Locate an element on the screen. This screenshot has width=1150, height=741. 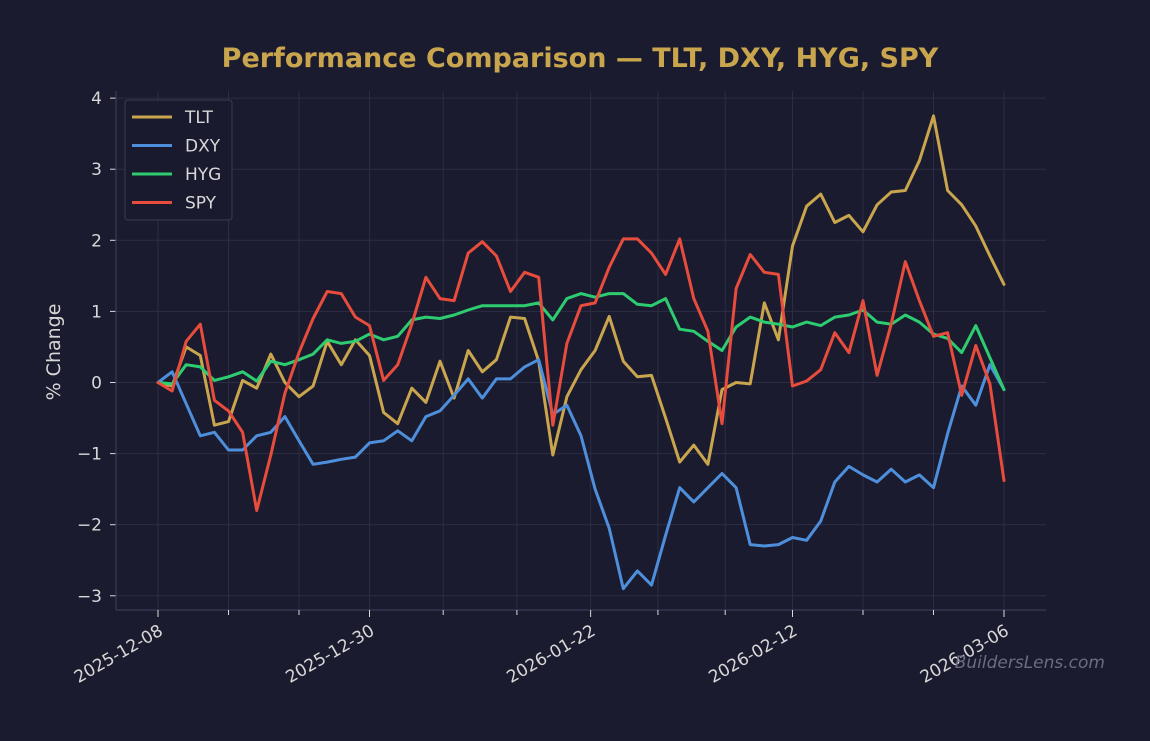
legend-label-dxy: DXY is located at coordinates (203, 147).